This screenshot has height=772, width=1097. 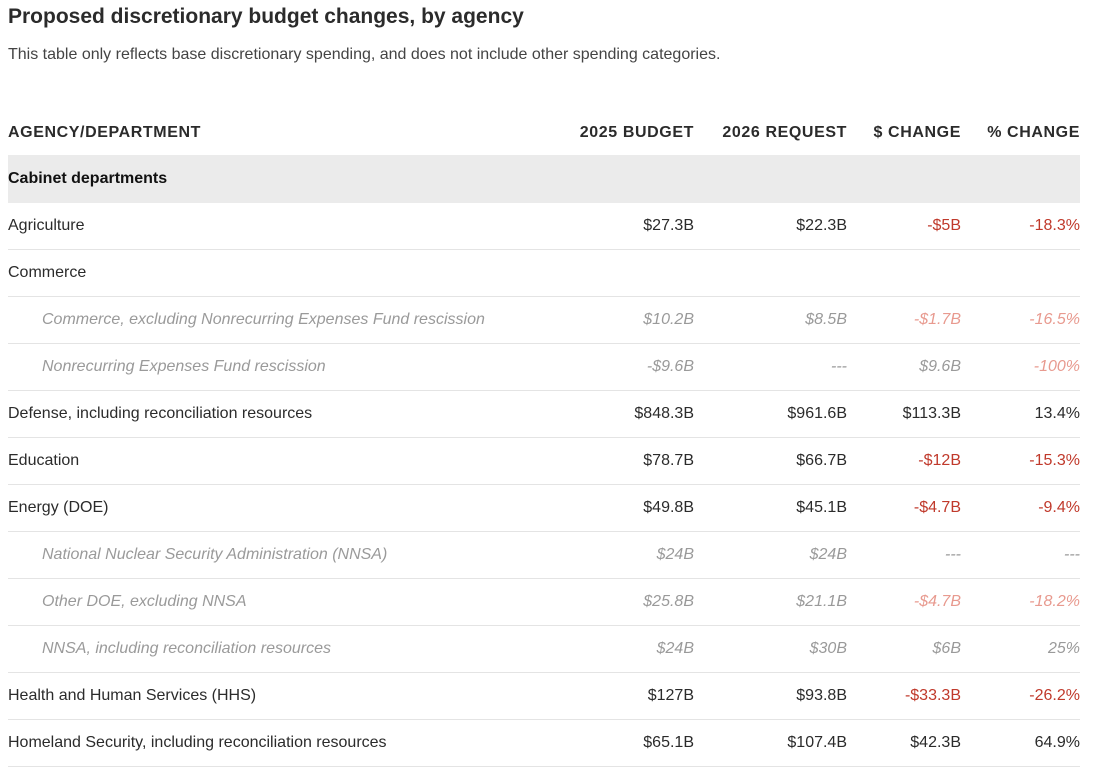 I want to click on request-2026: $8.5B, so click(x=770, y=320).